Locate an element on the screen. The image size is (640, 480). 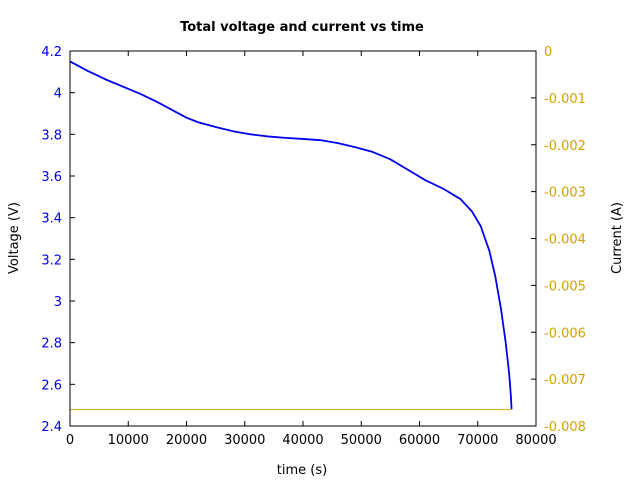
y-right-tick-label: -0.005 is located at coordinates (565, 286).